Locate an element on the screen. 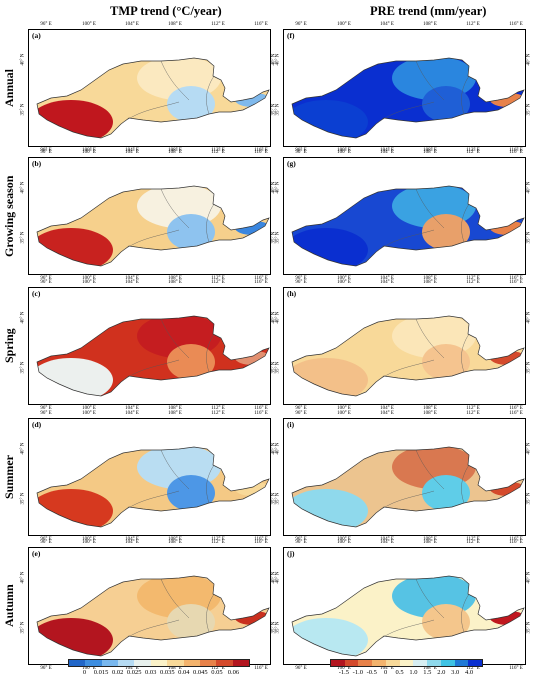 The height and width of the screenshot is (684, 550). colorbar-tick-label: -1.0 is located at coordinates (357, 672).